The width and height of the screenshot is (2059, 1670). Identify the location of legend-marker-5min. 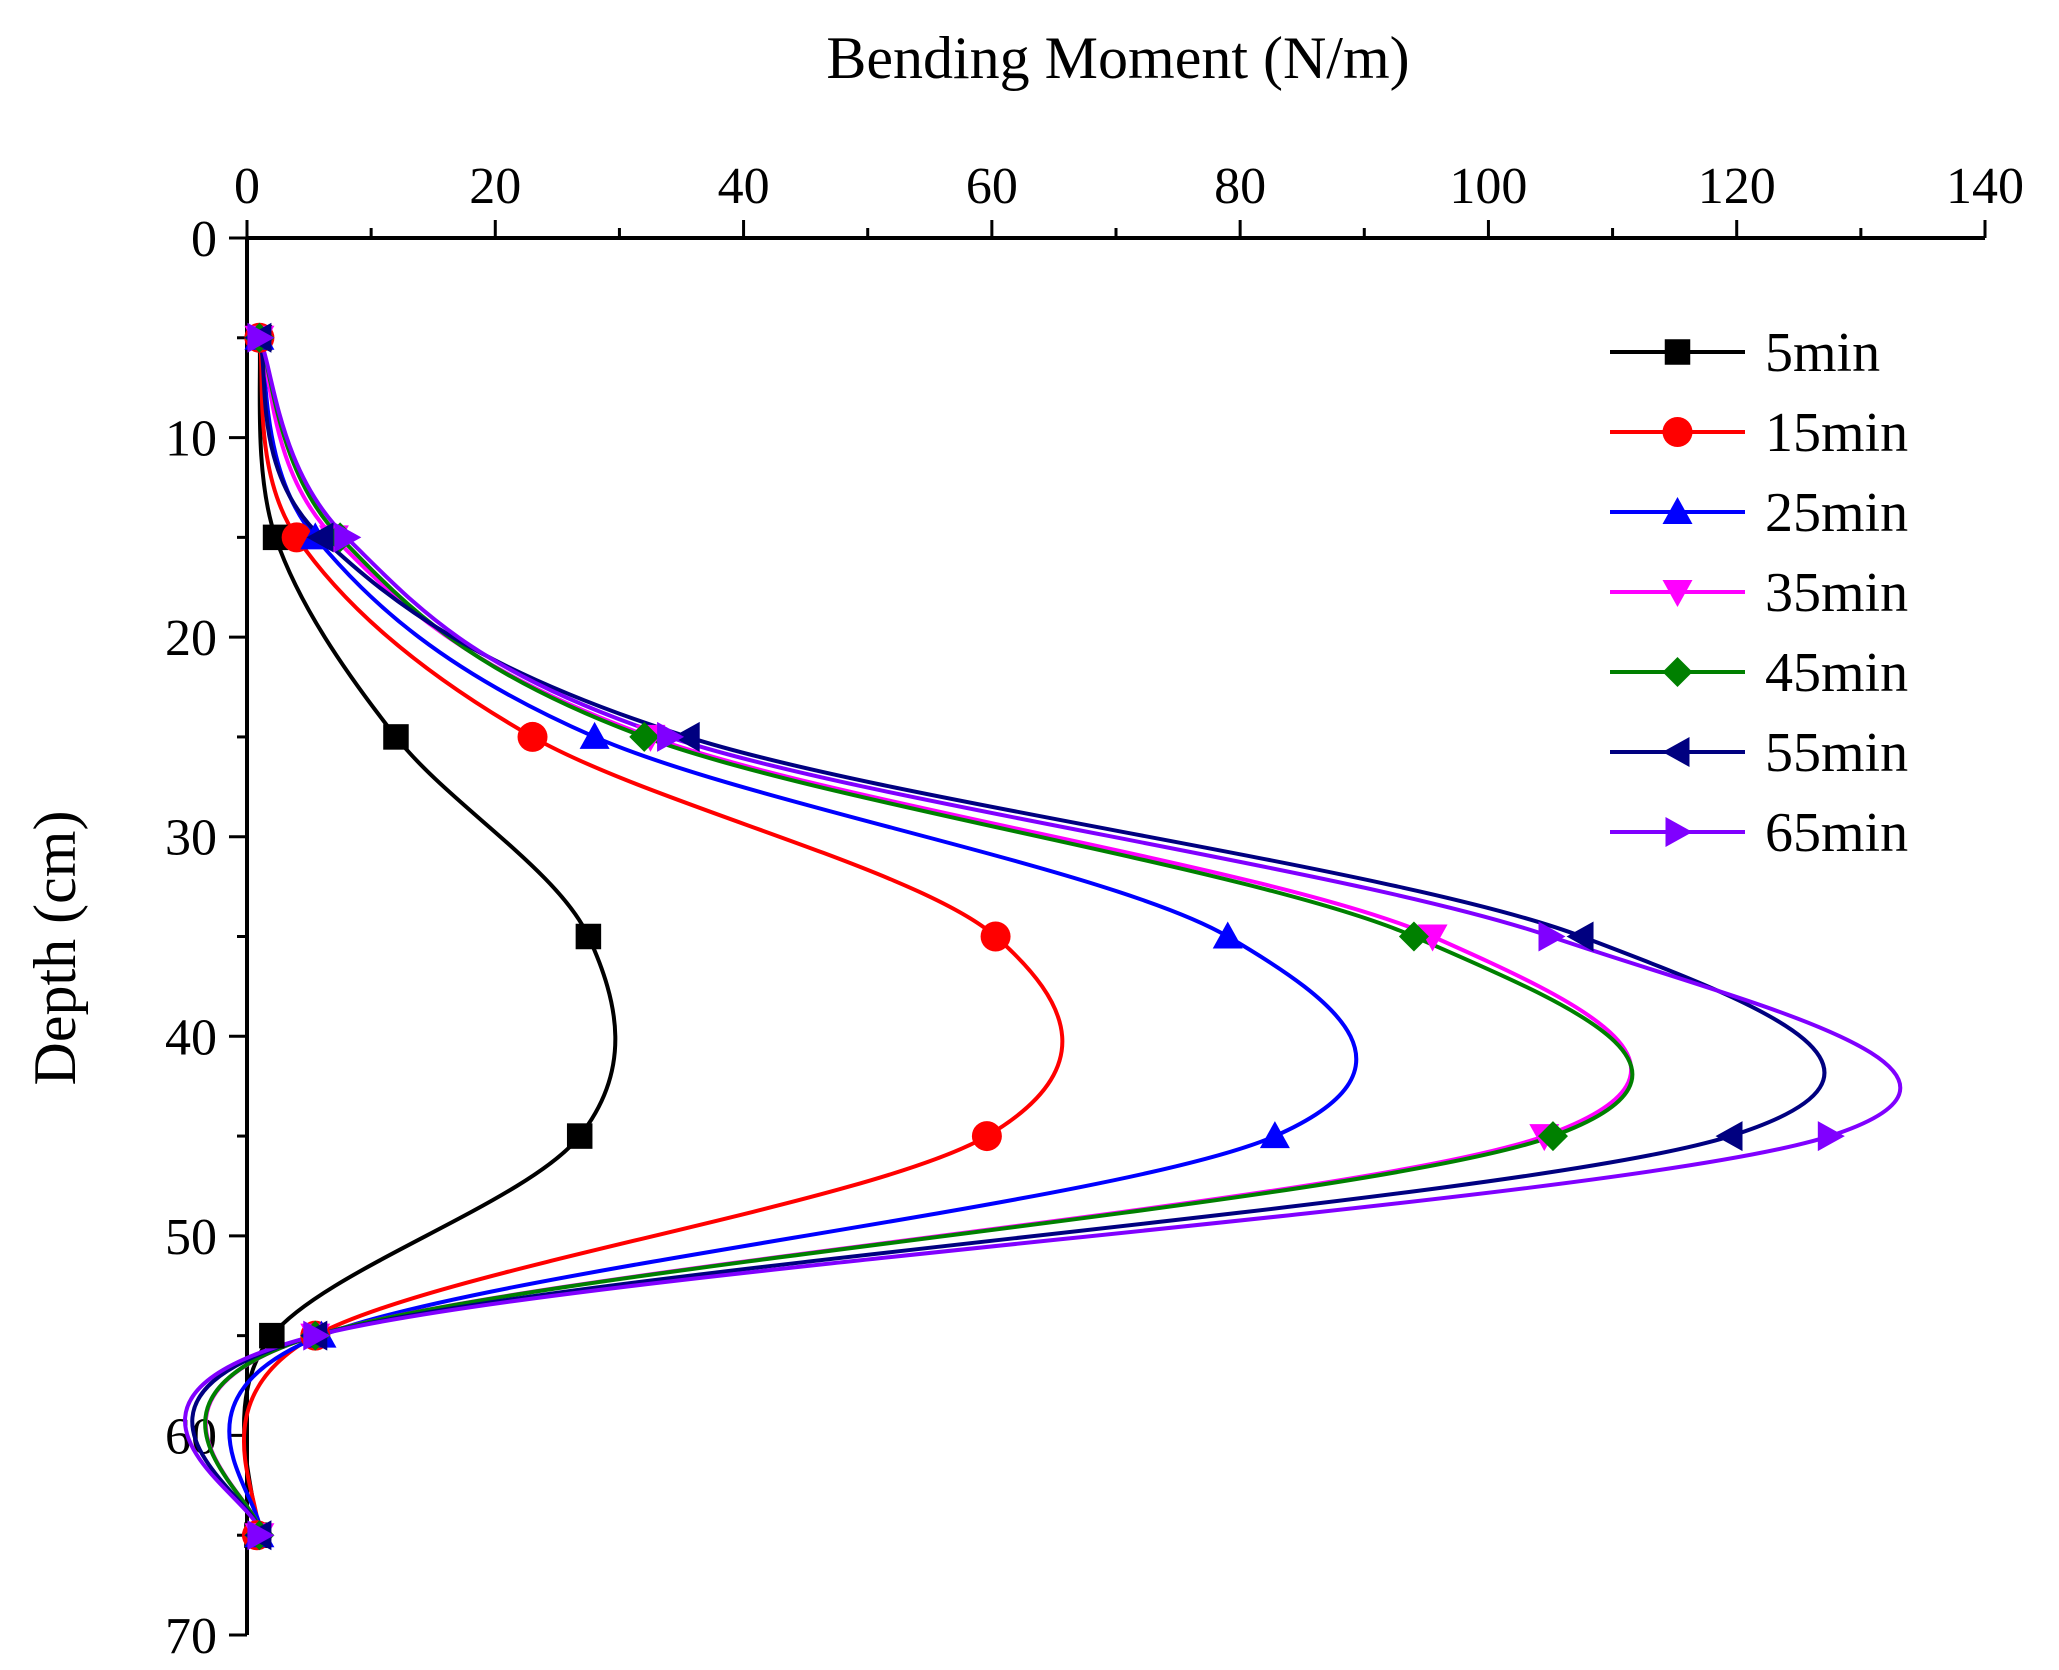
(1677, 352).